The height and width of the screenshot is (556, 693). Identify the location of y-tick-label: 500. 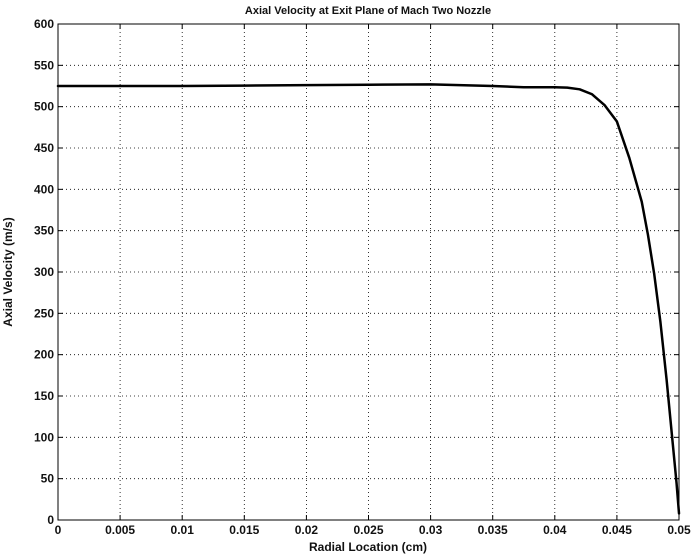
(44, 107).